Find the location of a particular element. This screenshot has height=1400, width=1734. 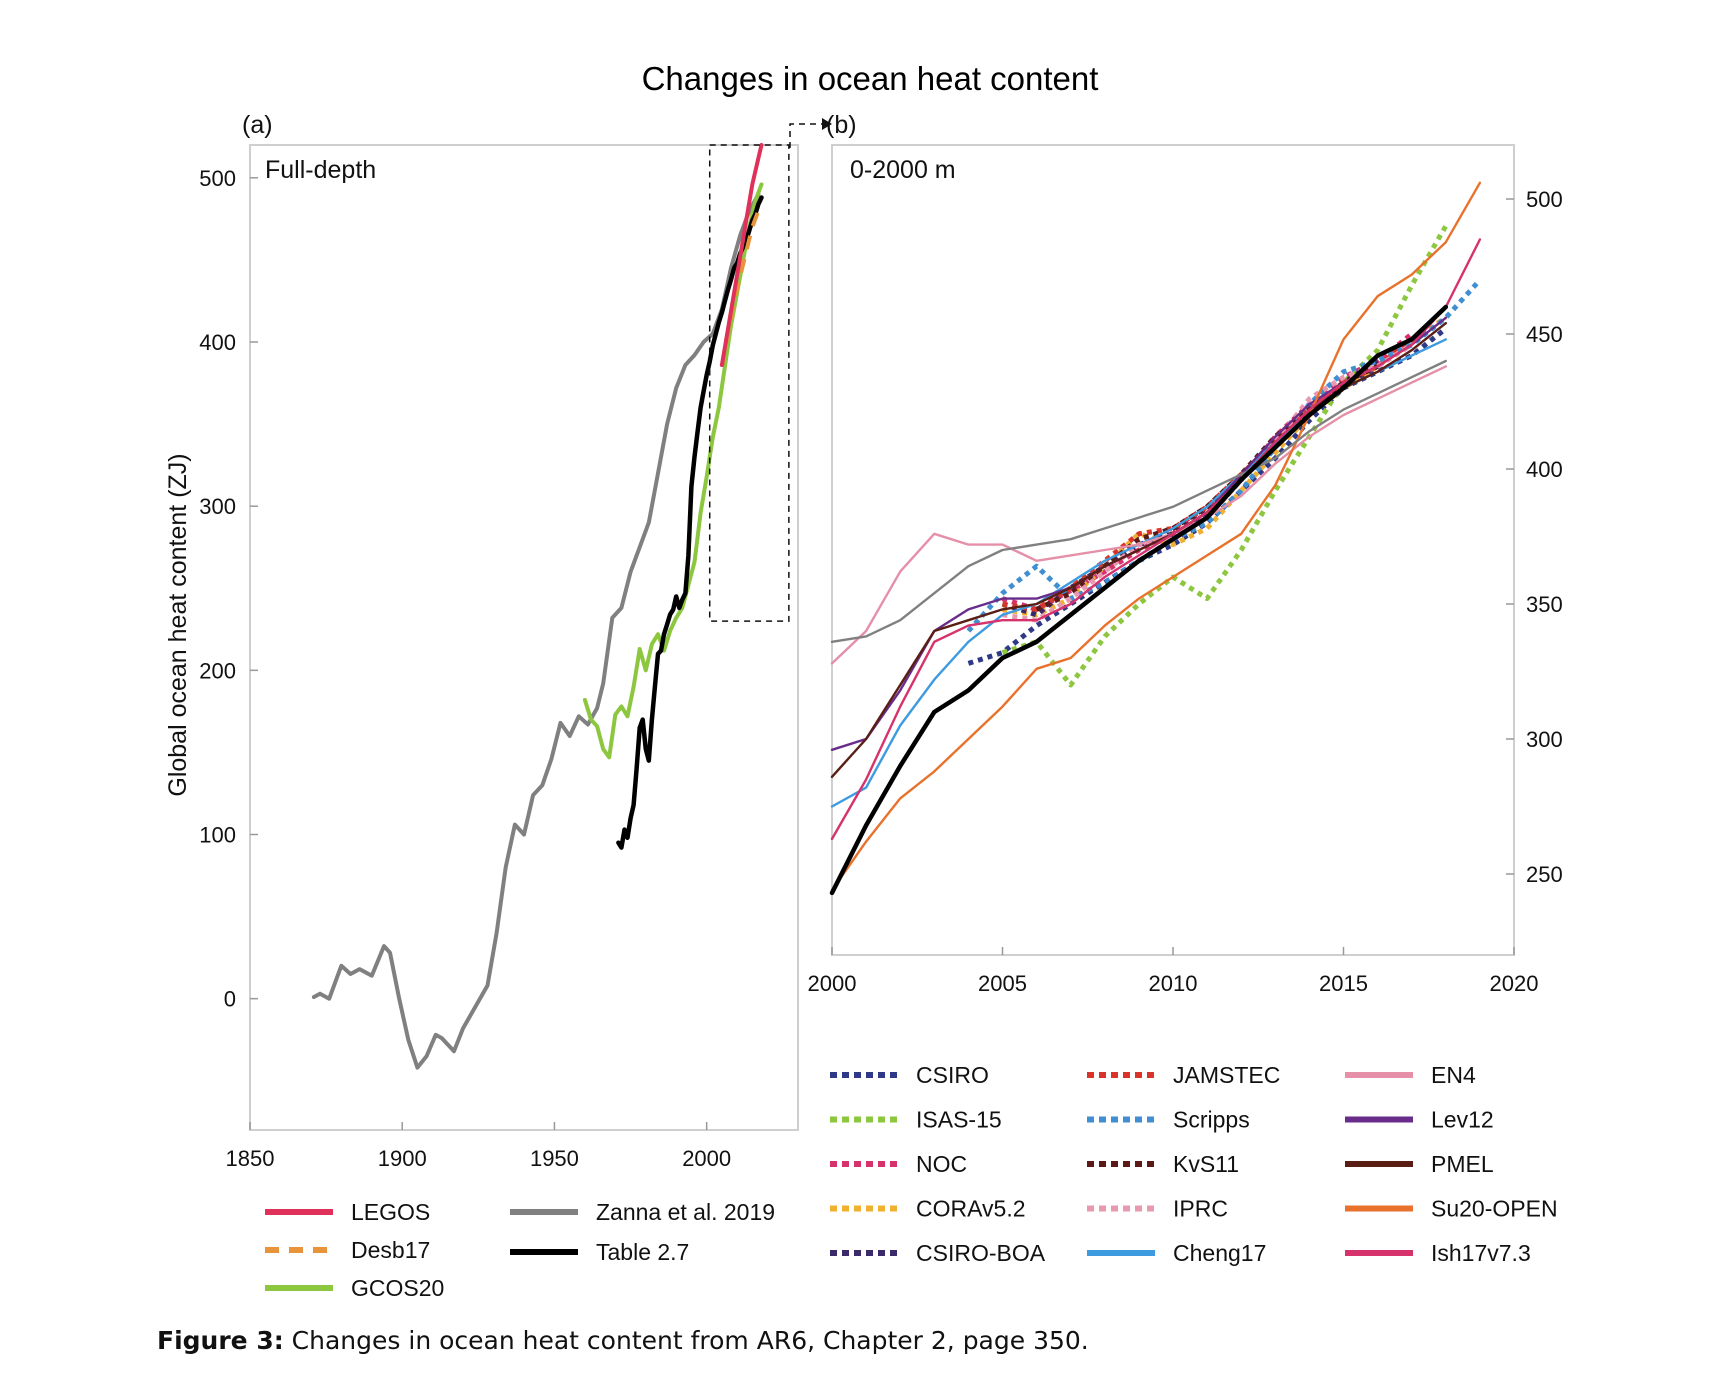

legend-label-noc: NOC is located at coordinates (941, 1164).